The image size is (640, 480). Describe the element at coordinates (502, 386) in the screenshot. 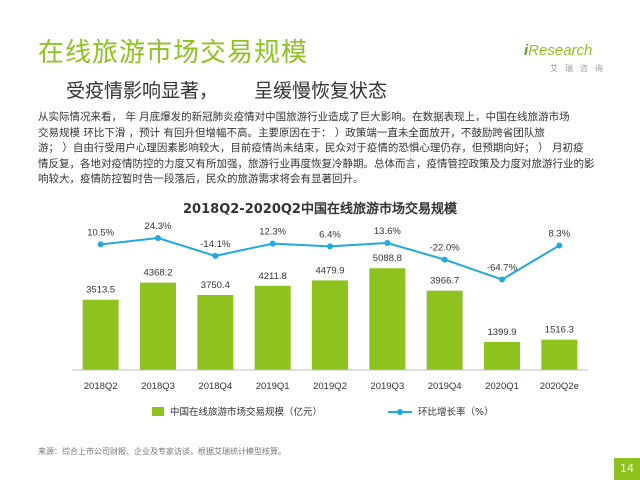

I see `x-tick-label: 2020Q1` at that location.